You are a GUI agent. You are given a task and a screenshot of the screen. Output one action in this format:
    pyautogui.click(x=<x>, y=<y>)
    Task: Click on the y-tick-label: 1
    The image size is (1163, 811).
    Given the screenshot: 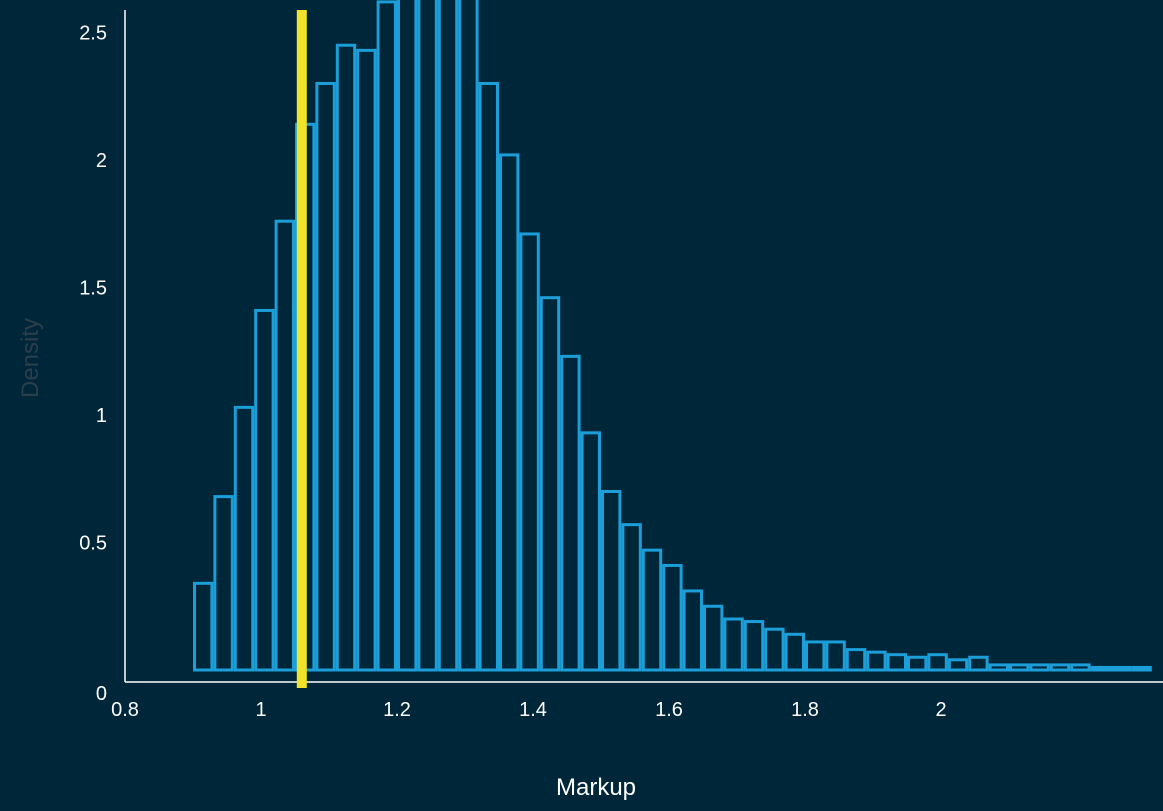 What is the action you would take?
    pyautogui.click(x=101, y=416)
    